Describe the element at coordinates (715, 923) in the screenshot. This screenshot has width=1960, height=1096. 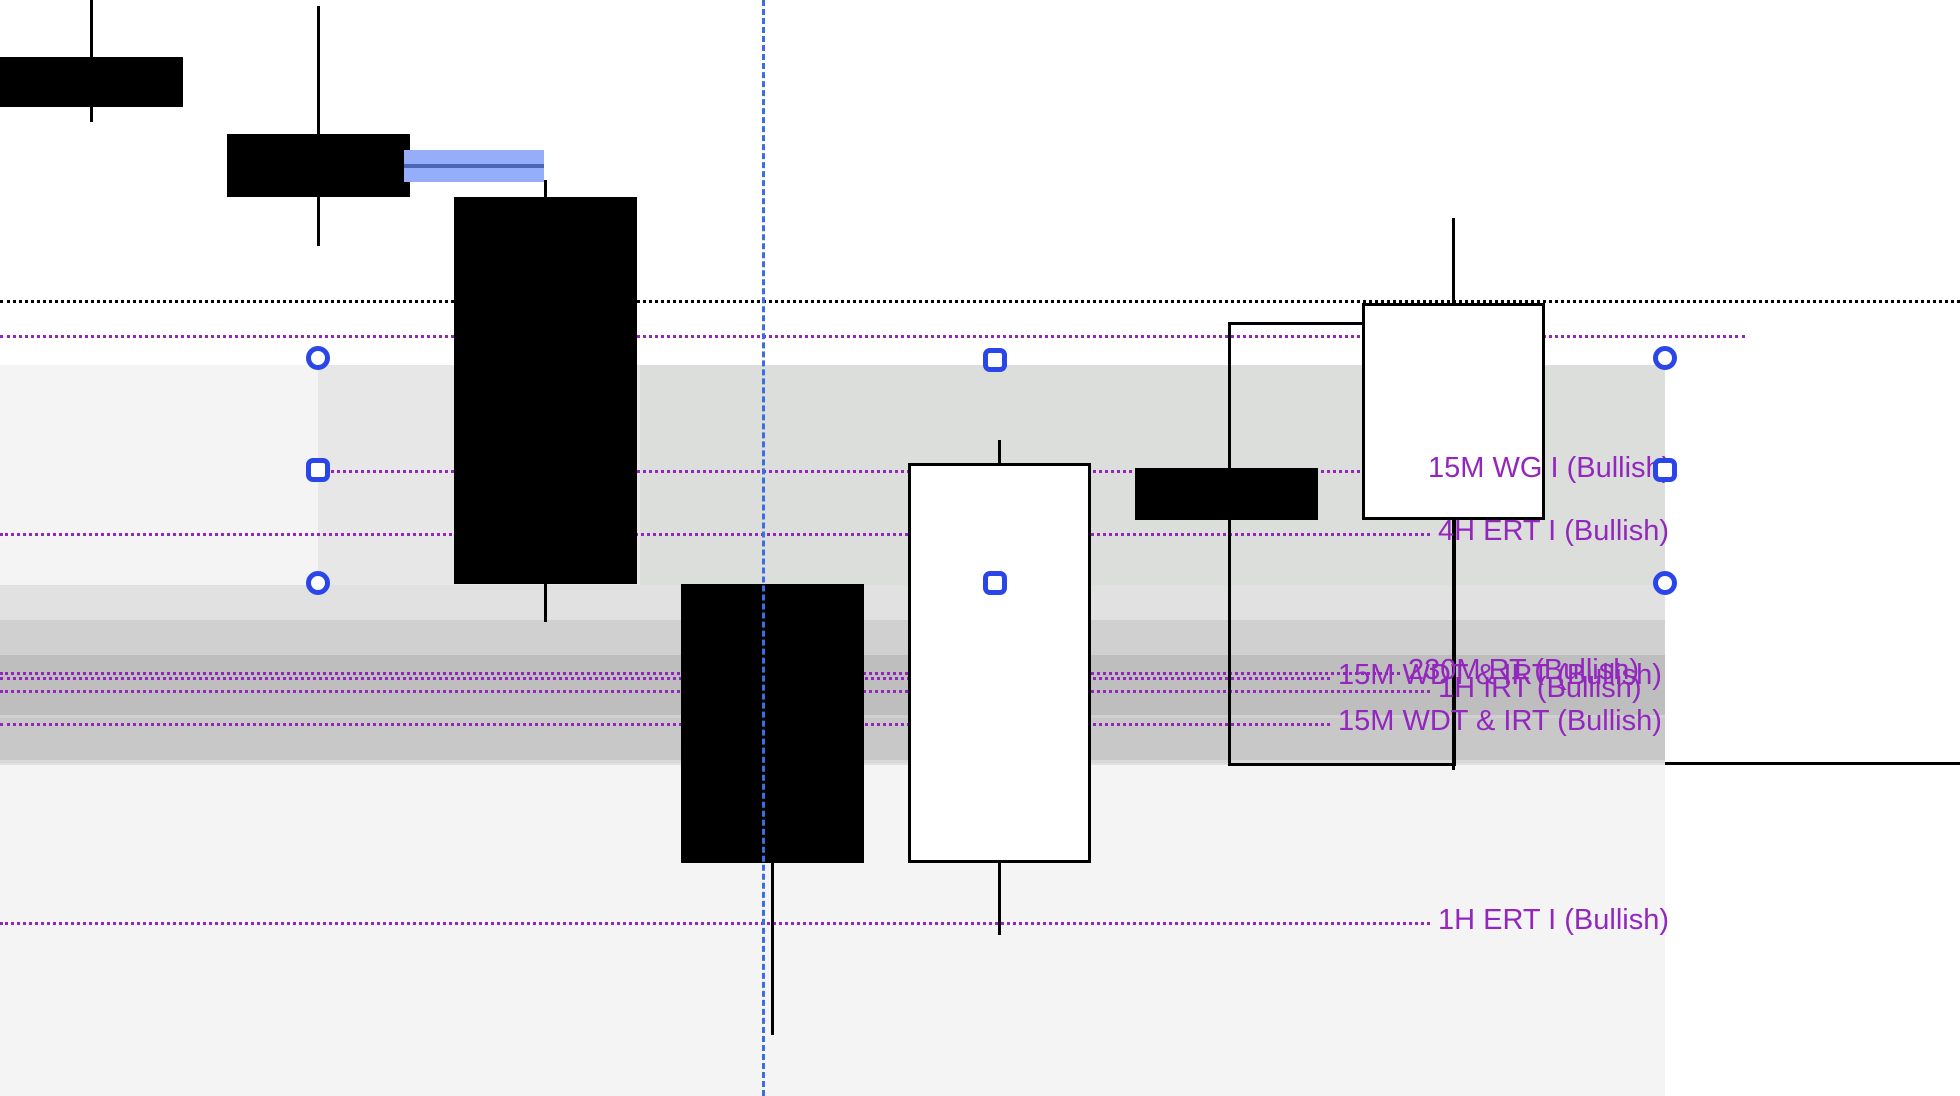
I see `level-line-1h-ert-i` at that location.